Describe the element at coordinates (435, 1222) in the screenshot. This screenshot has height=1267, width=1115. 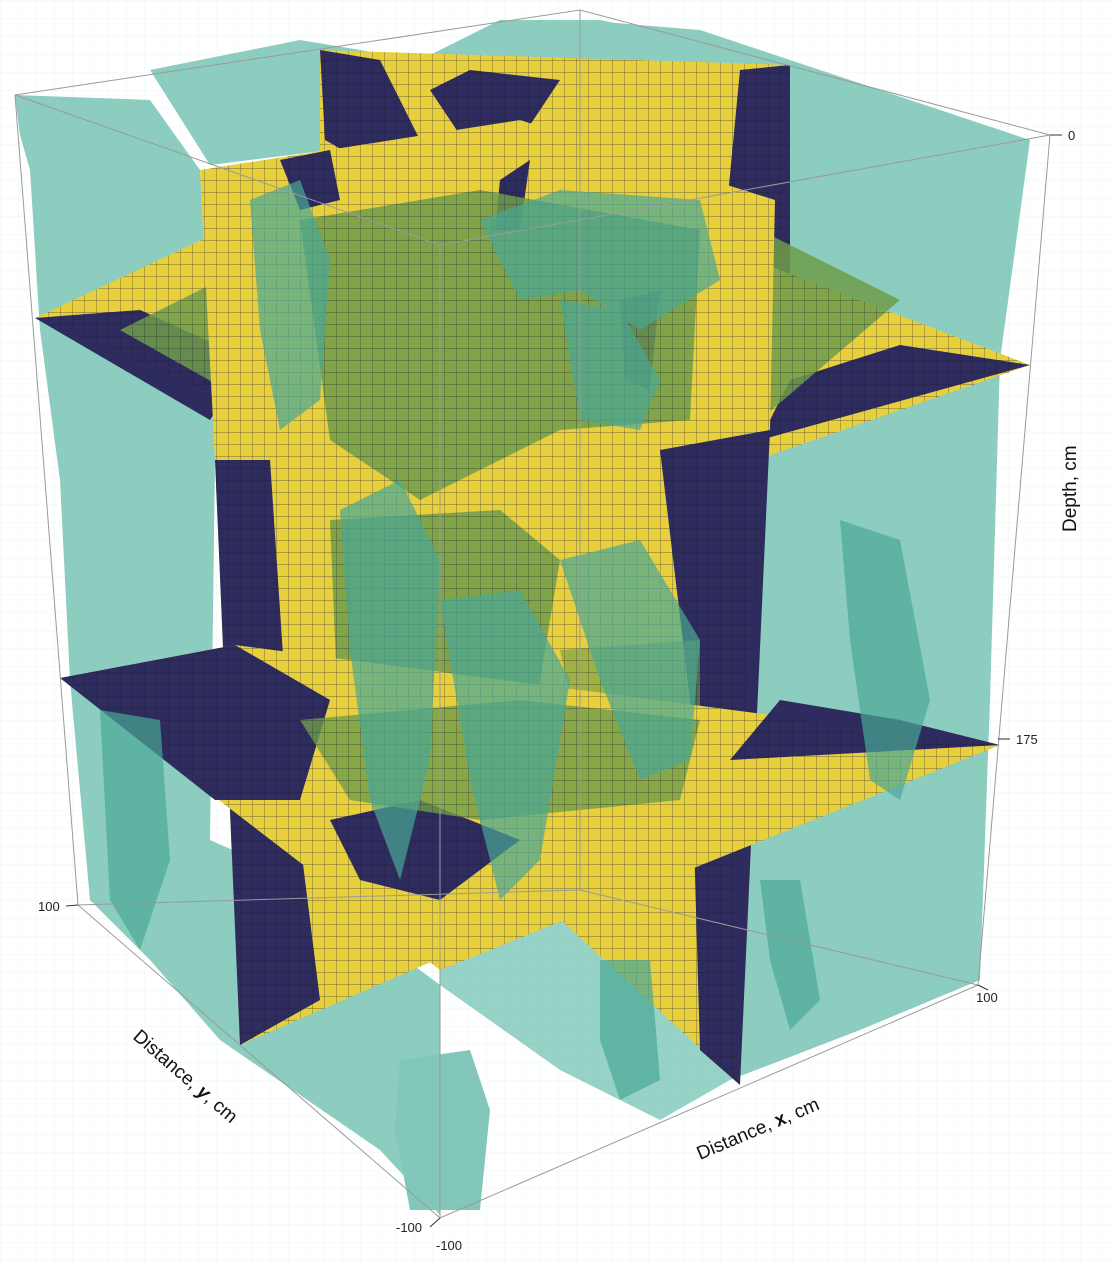
I see `y-tick-minus100` at that location.